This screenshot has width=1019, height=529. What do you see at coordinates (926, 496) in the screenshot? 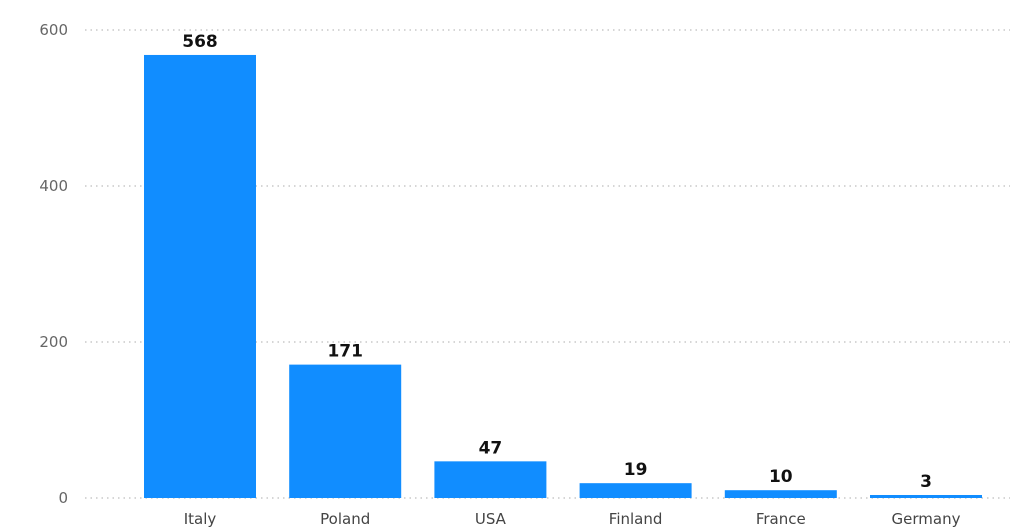
I see `bar-germany` at bounding box center [926, 496].